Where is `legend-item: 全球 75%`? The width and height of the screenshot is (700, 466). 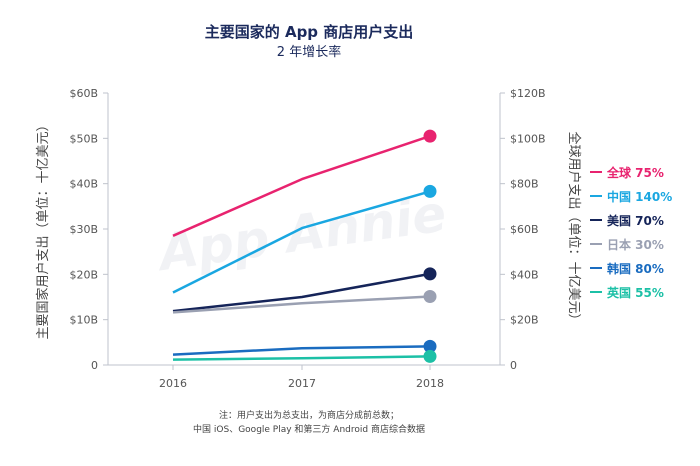
legend-item: 全球 75% is located at coordinates (645, 172).